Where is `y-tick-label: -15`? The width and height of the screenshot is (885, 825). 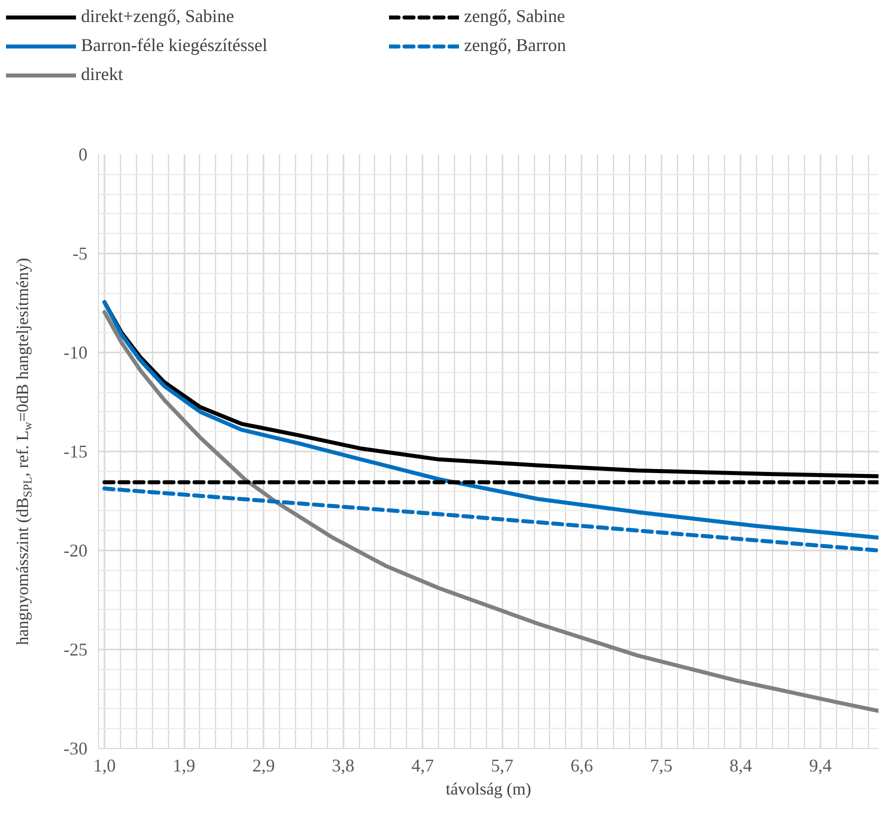
y-tick-label: -15 is located at coordinates (76, 452).